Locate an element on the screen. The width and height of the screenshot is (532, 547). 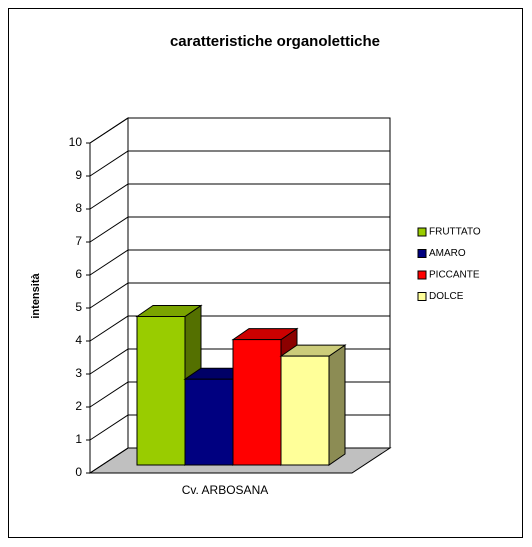
y-tick-label: 4 is located at coordinates (78, 340).